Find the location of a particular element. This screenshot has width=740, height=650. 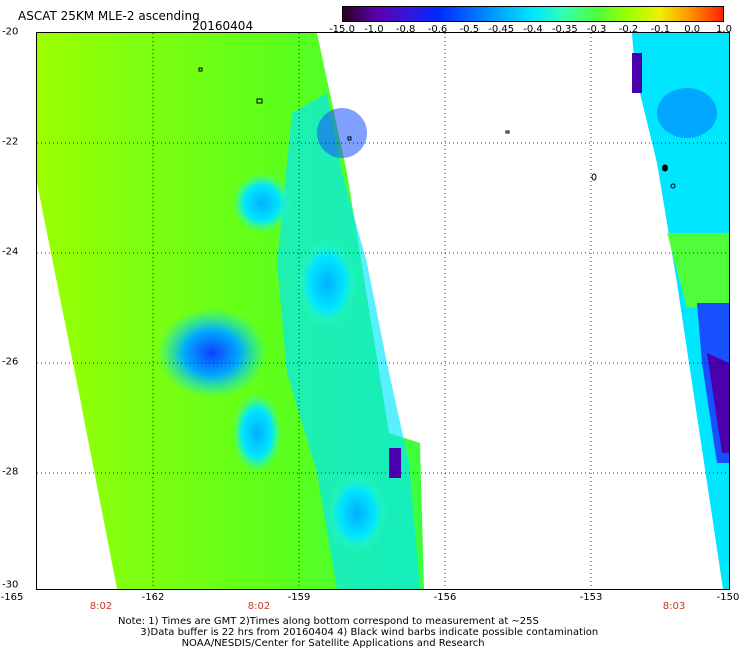

colorbar-tick-label: -0.45 is located at coordinates (501, 29).